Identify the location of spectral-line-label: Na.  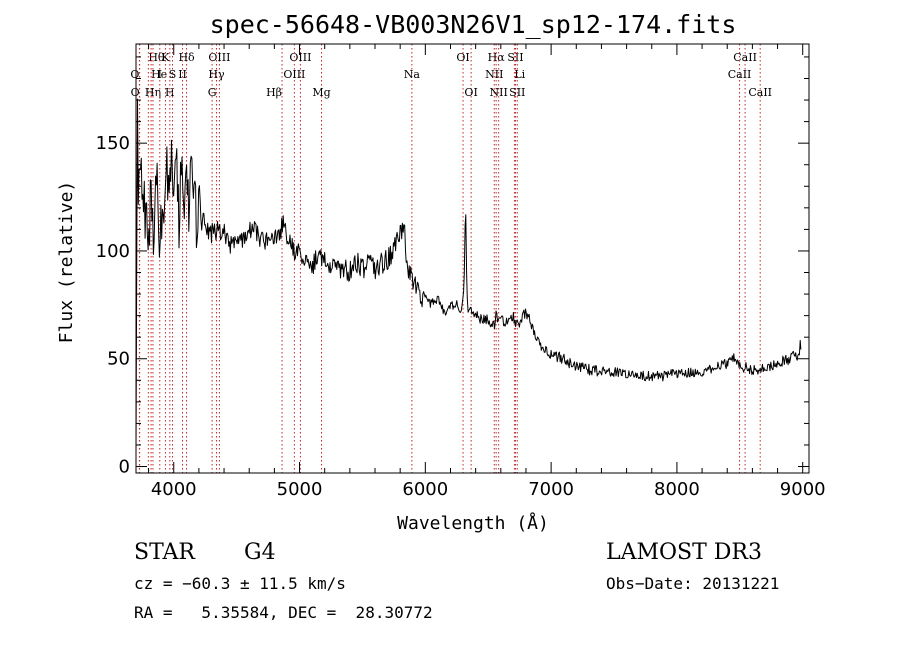
(412, 74).